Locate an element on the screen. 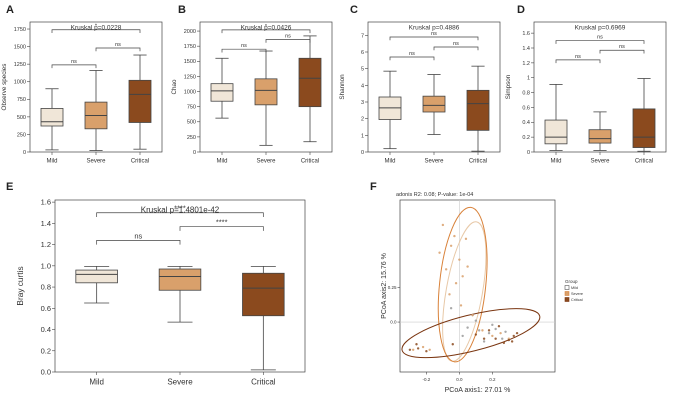 This screenshot has width=685, height=400. plot-frame is located at coordinates (477, 286).